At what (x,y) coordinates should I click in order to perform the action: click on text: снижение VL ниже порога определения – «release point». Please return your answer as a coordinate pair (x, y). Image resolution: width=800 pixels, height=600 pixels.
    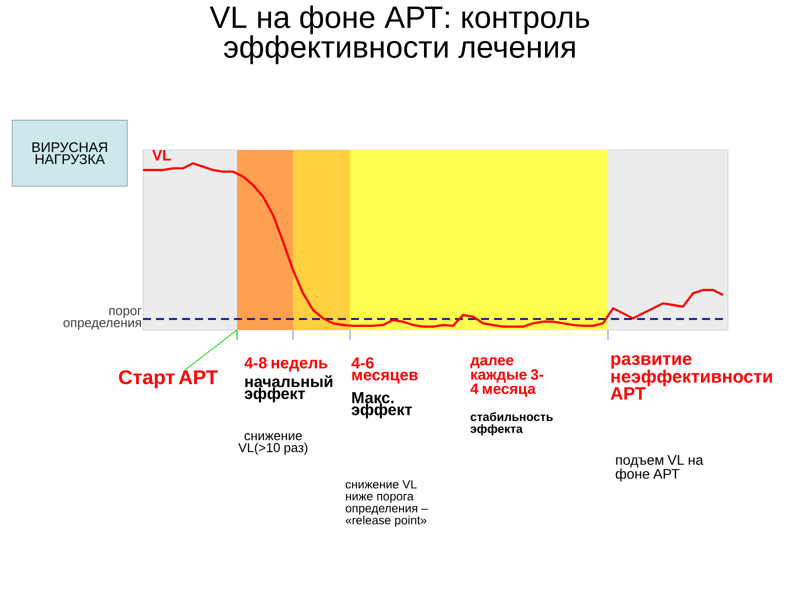
    Looking at the image, I should click on (387, 503).